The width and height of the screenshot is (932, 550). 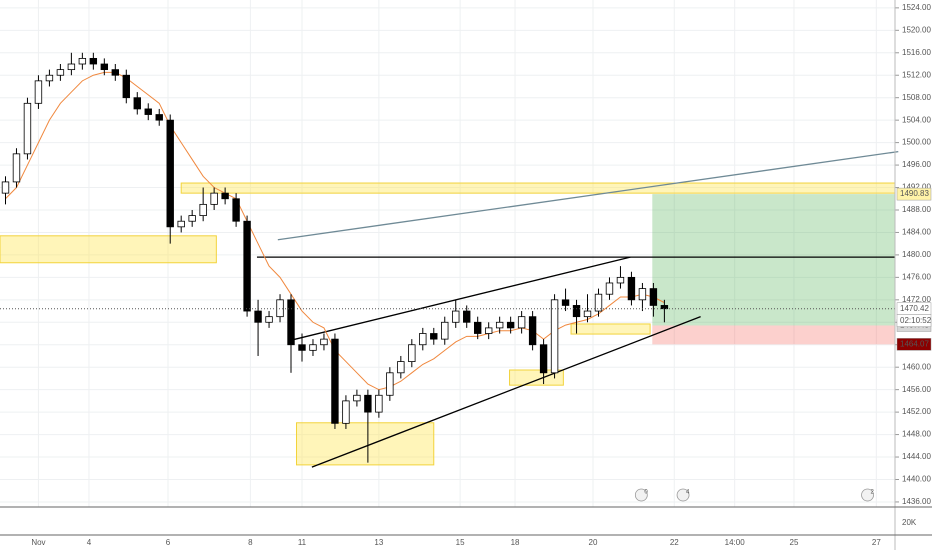 I want to click on price-label: 1464.07, so click(x=914, y=343).